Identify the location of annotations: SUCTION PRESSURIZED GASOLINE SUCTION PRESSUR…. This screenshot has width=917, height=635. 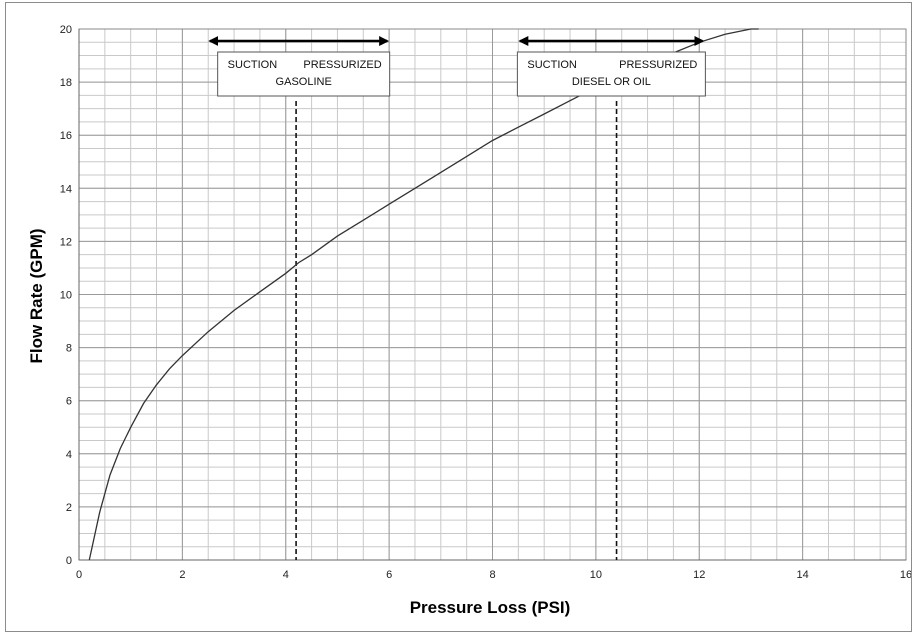
(457, 66).